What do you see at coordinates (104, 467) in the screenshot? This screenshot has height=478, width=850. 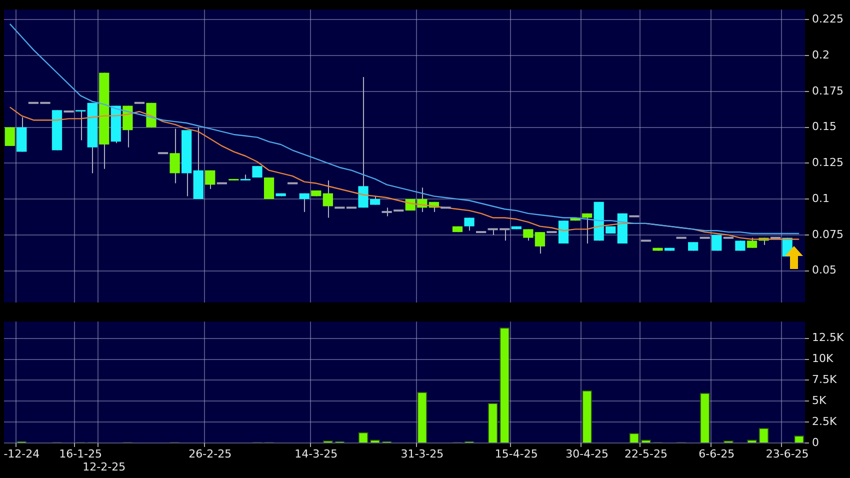 I see `x-tick-label: 12-2-25` at bounding box center [104, 467].